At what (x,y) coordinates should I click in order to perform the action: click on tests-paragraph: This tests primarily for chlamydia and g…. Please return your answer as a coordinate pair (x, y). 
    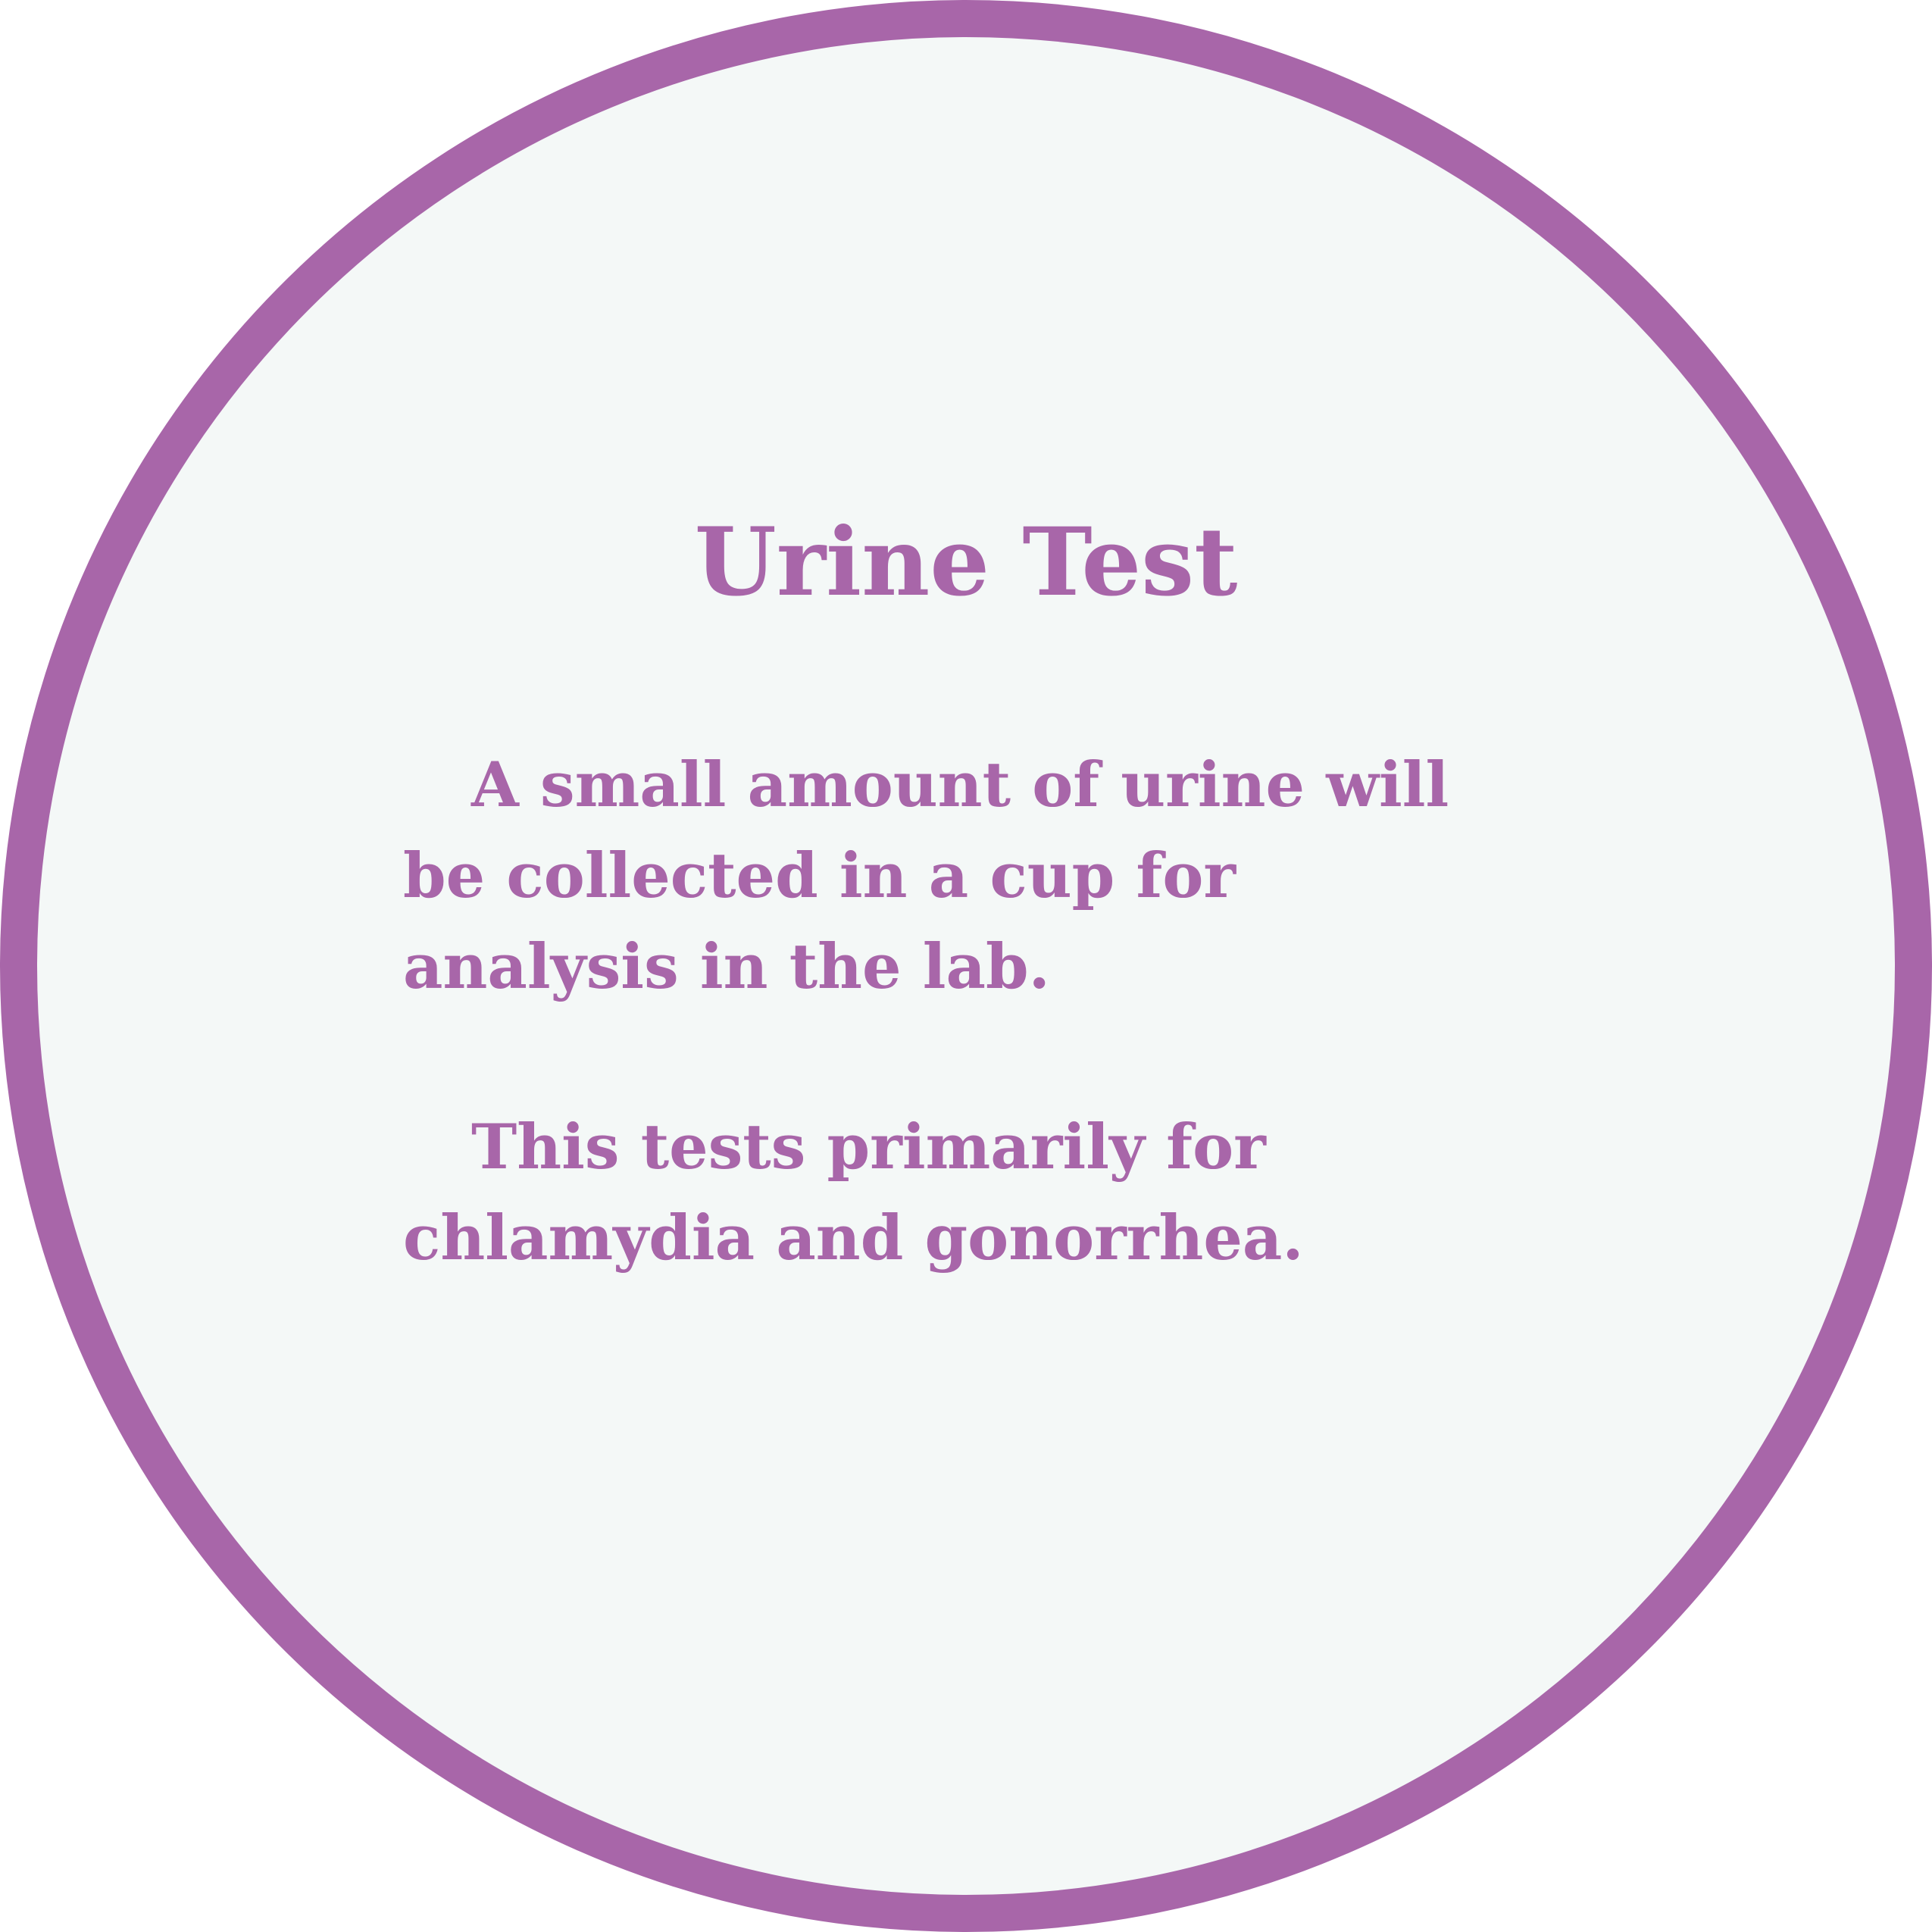
    Looking at the image, I should click on (853, 1192).